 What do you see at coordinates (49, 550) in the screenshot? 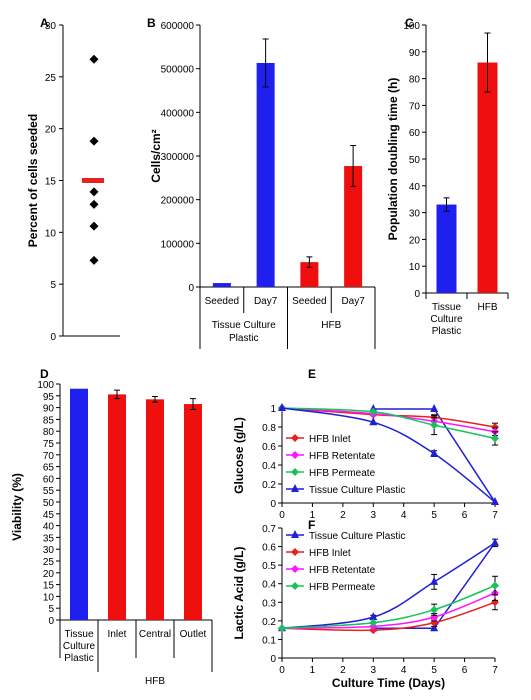
I see `d-y-tick-label: 30` at bounding box center [49, 550].